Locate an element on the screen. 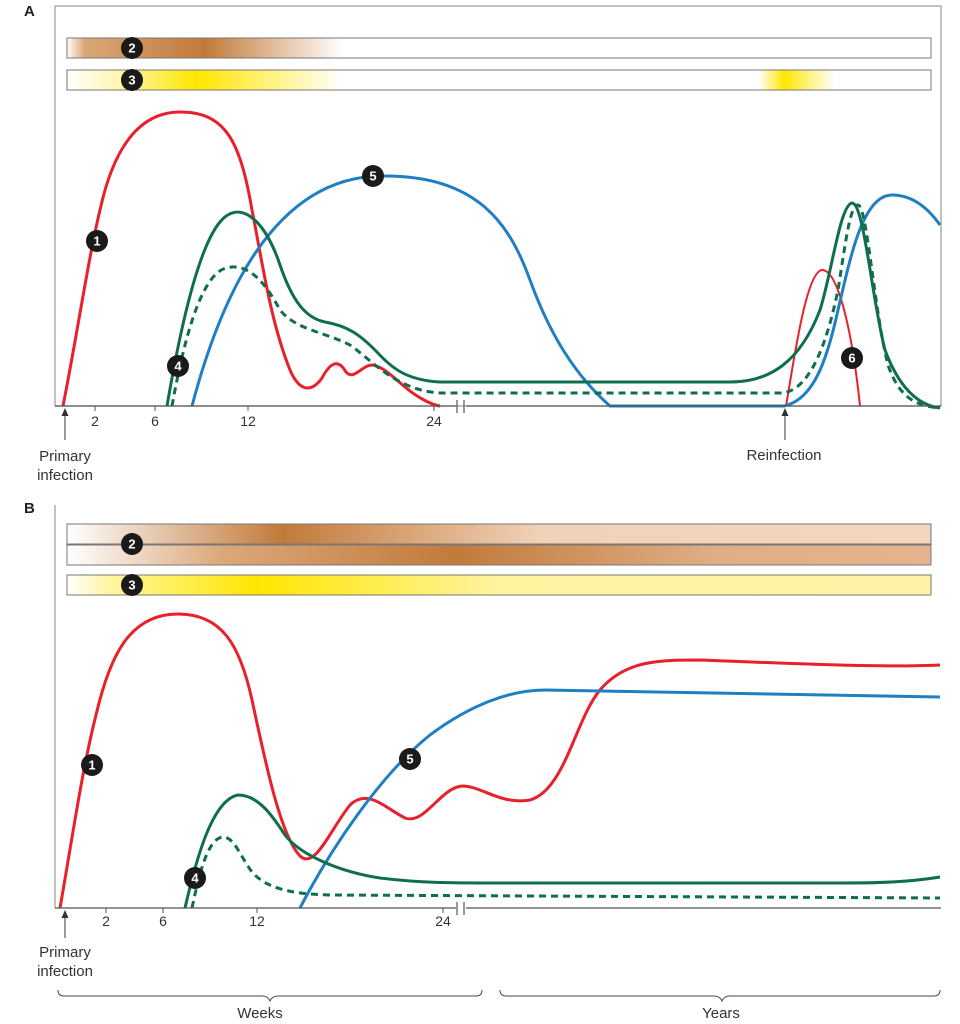  panel-b-primary-infection-arrow is located at coordinates (65, 924).